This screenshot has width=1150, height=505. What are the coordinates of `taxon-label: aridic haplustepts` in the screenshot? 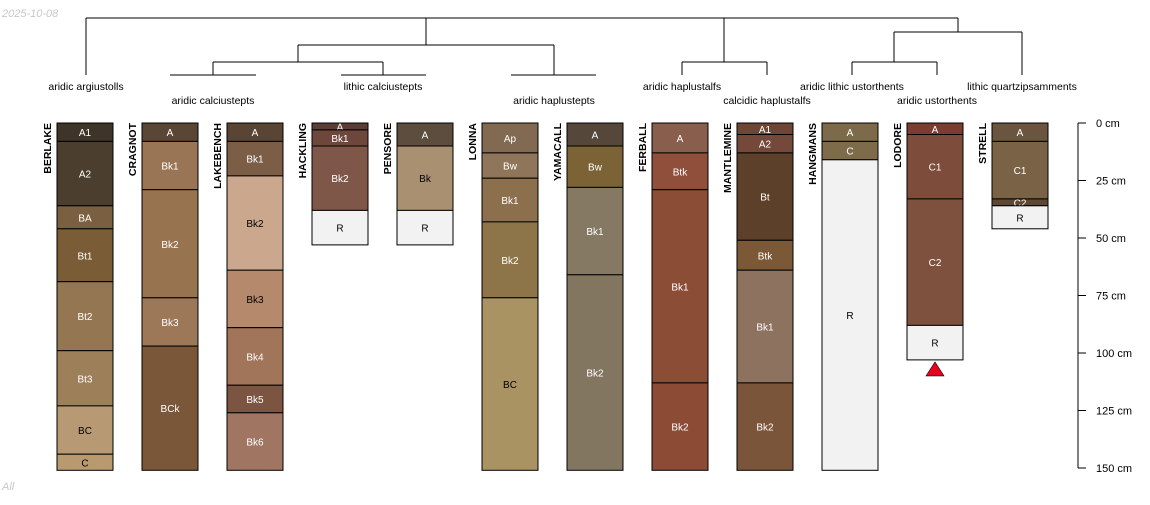 It's located at (554, 101).